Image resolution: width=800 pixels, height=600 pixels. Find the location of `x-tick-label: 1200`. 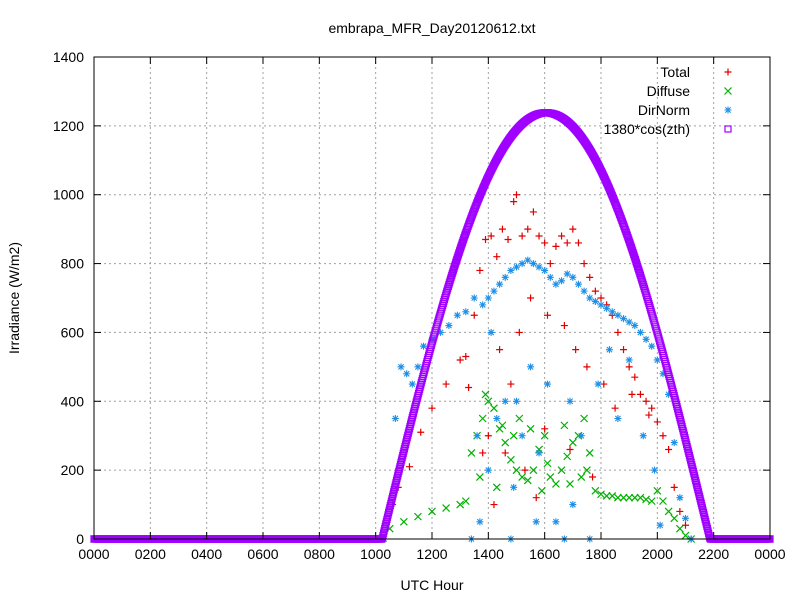

x-tick-label: 1200 is located at coordinates (431, 554).